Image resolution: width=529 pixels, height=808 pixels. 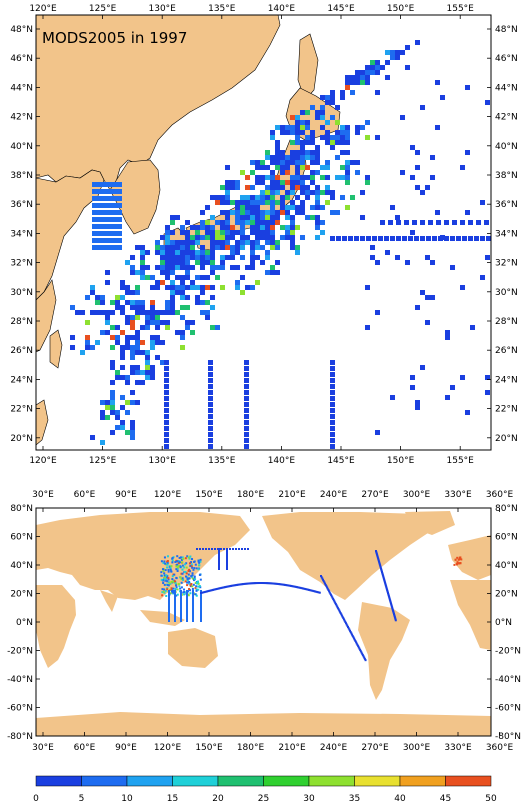 What do you see at coordinates (500, 748) in the screenshot?
I see `global-bottom-lon-label: 360°E` at bounding box center [500, 748].